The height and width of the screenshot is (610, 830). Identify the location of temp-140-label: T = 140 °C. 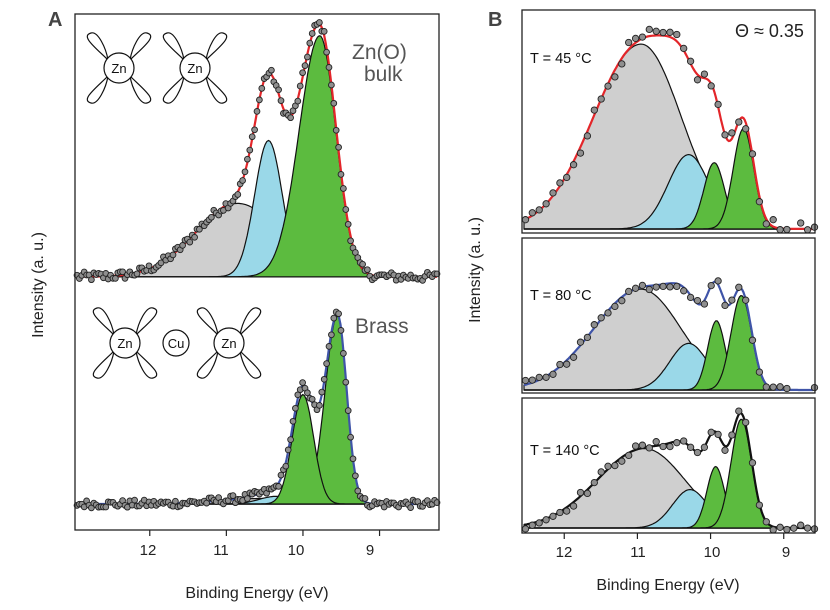
(565, 451).